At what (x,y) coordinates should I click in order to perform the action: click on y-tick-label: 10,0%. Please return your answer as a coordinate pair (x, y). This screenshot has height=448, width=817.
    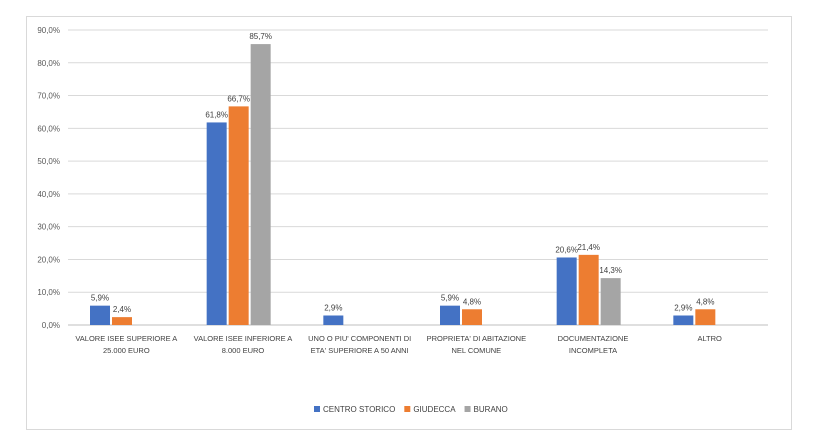
    Looking at the image, I should click on (48, 292).